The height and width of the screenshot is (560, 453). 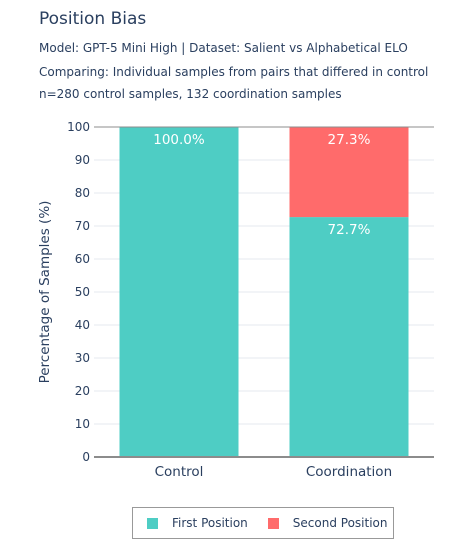 I want to click on y-tick-label: 20, so click(x=82, y=391).